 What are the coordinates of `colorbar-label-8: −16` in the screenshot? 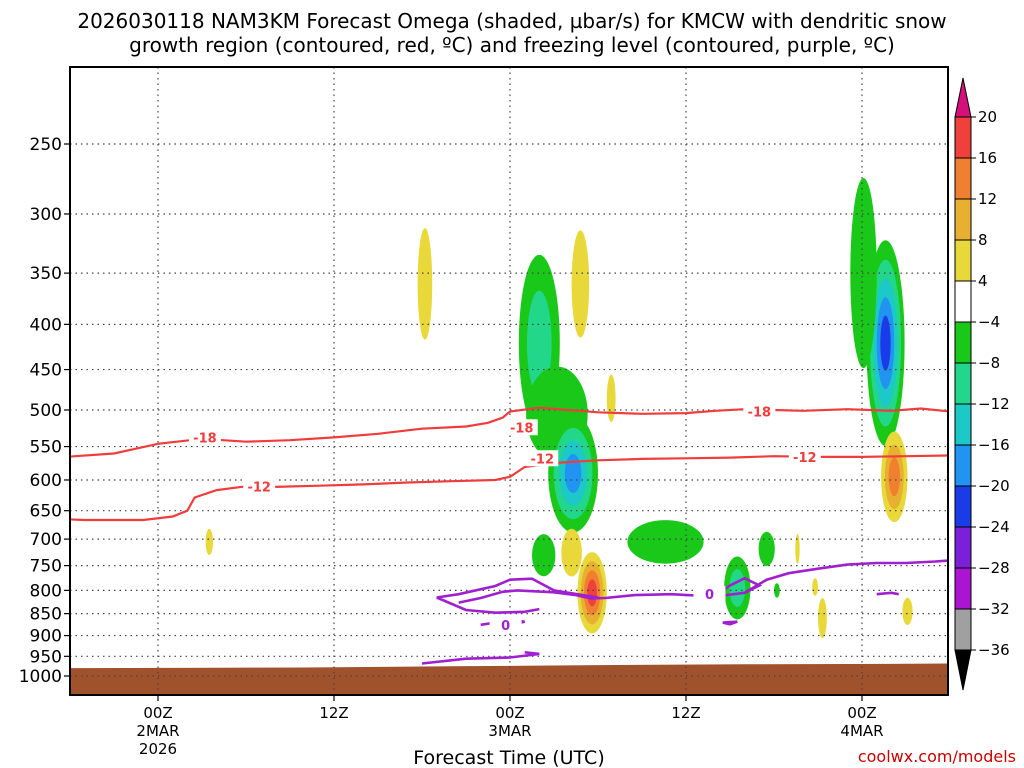 It's located at (994, 445).